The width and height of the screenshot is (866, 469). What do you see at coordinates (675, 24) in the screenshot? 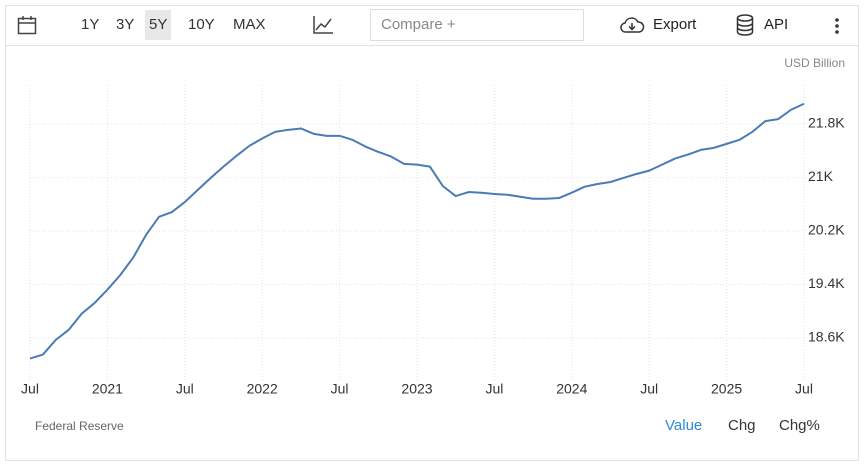
I see `export-button: Export` at bounding box center [675, 24].